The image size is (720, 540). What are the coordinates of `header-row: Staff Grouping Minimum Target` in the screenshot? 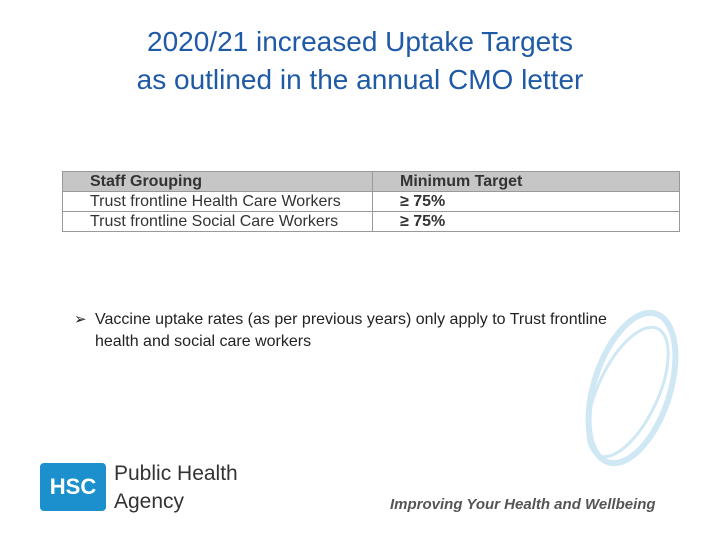 It's located at (371, 181).